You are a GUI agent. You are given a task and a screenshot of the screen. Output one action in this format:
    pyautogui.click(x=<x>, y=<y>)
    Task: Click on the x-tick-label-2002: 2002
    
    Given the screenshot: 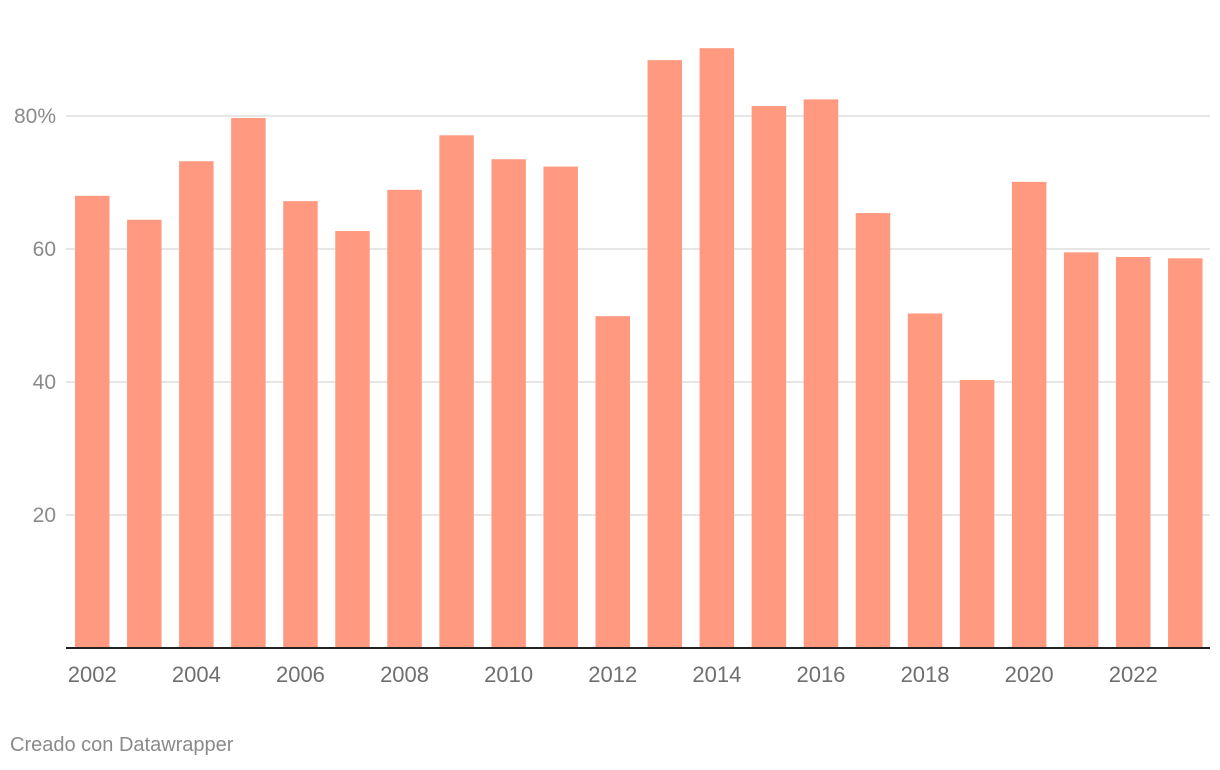 What is the action you would take?
    pyautogui.click(x=92, y=674)
    